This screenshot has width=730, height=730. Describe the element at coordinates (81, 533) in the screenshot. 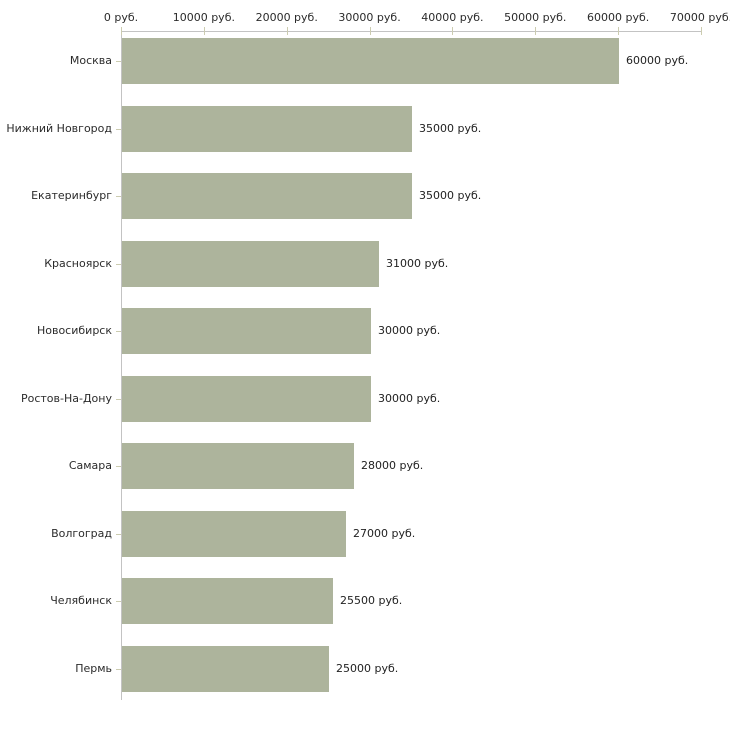

I see `category-label: Волгоград` at that location.